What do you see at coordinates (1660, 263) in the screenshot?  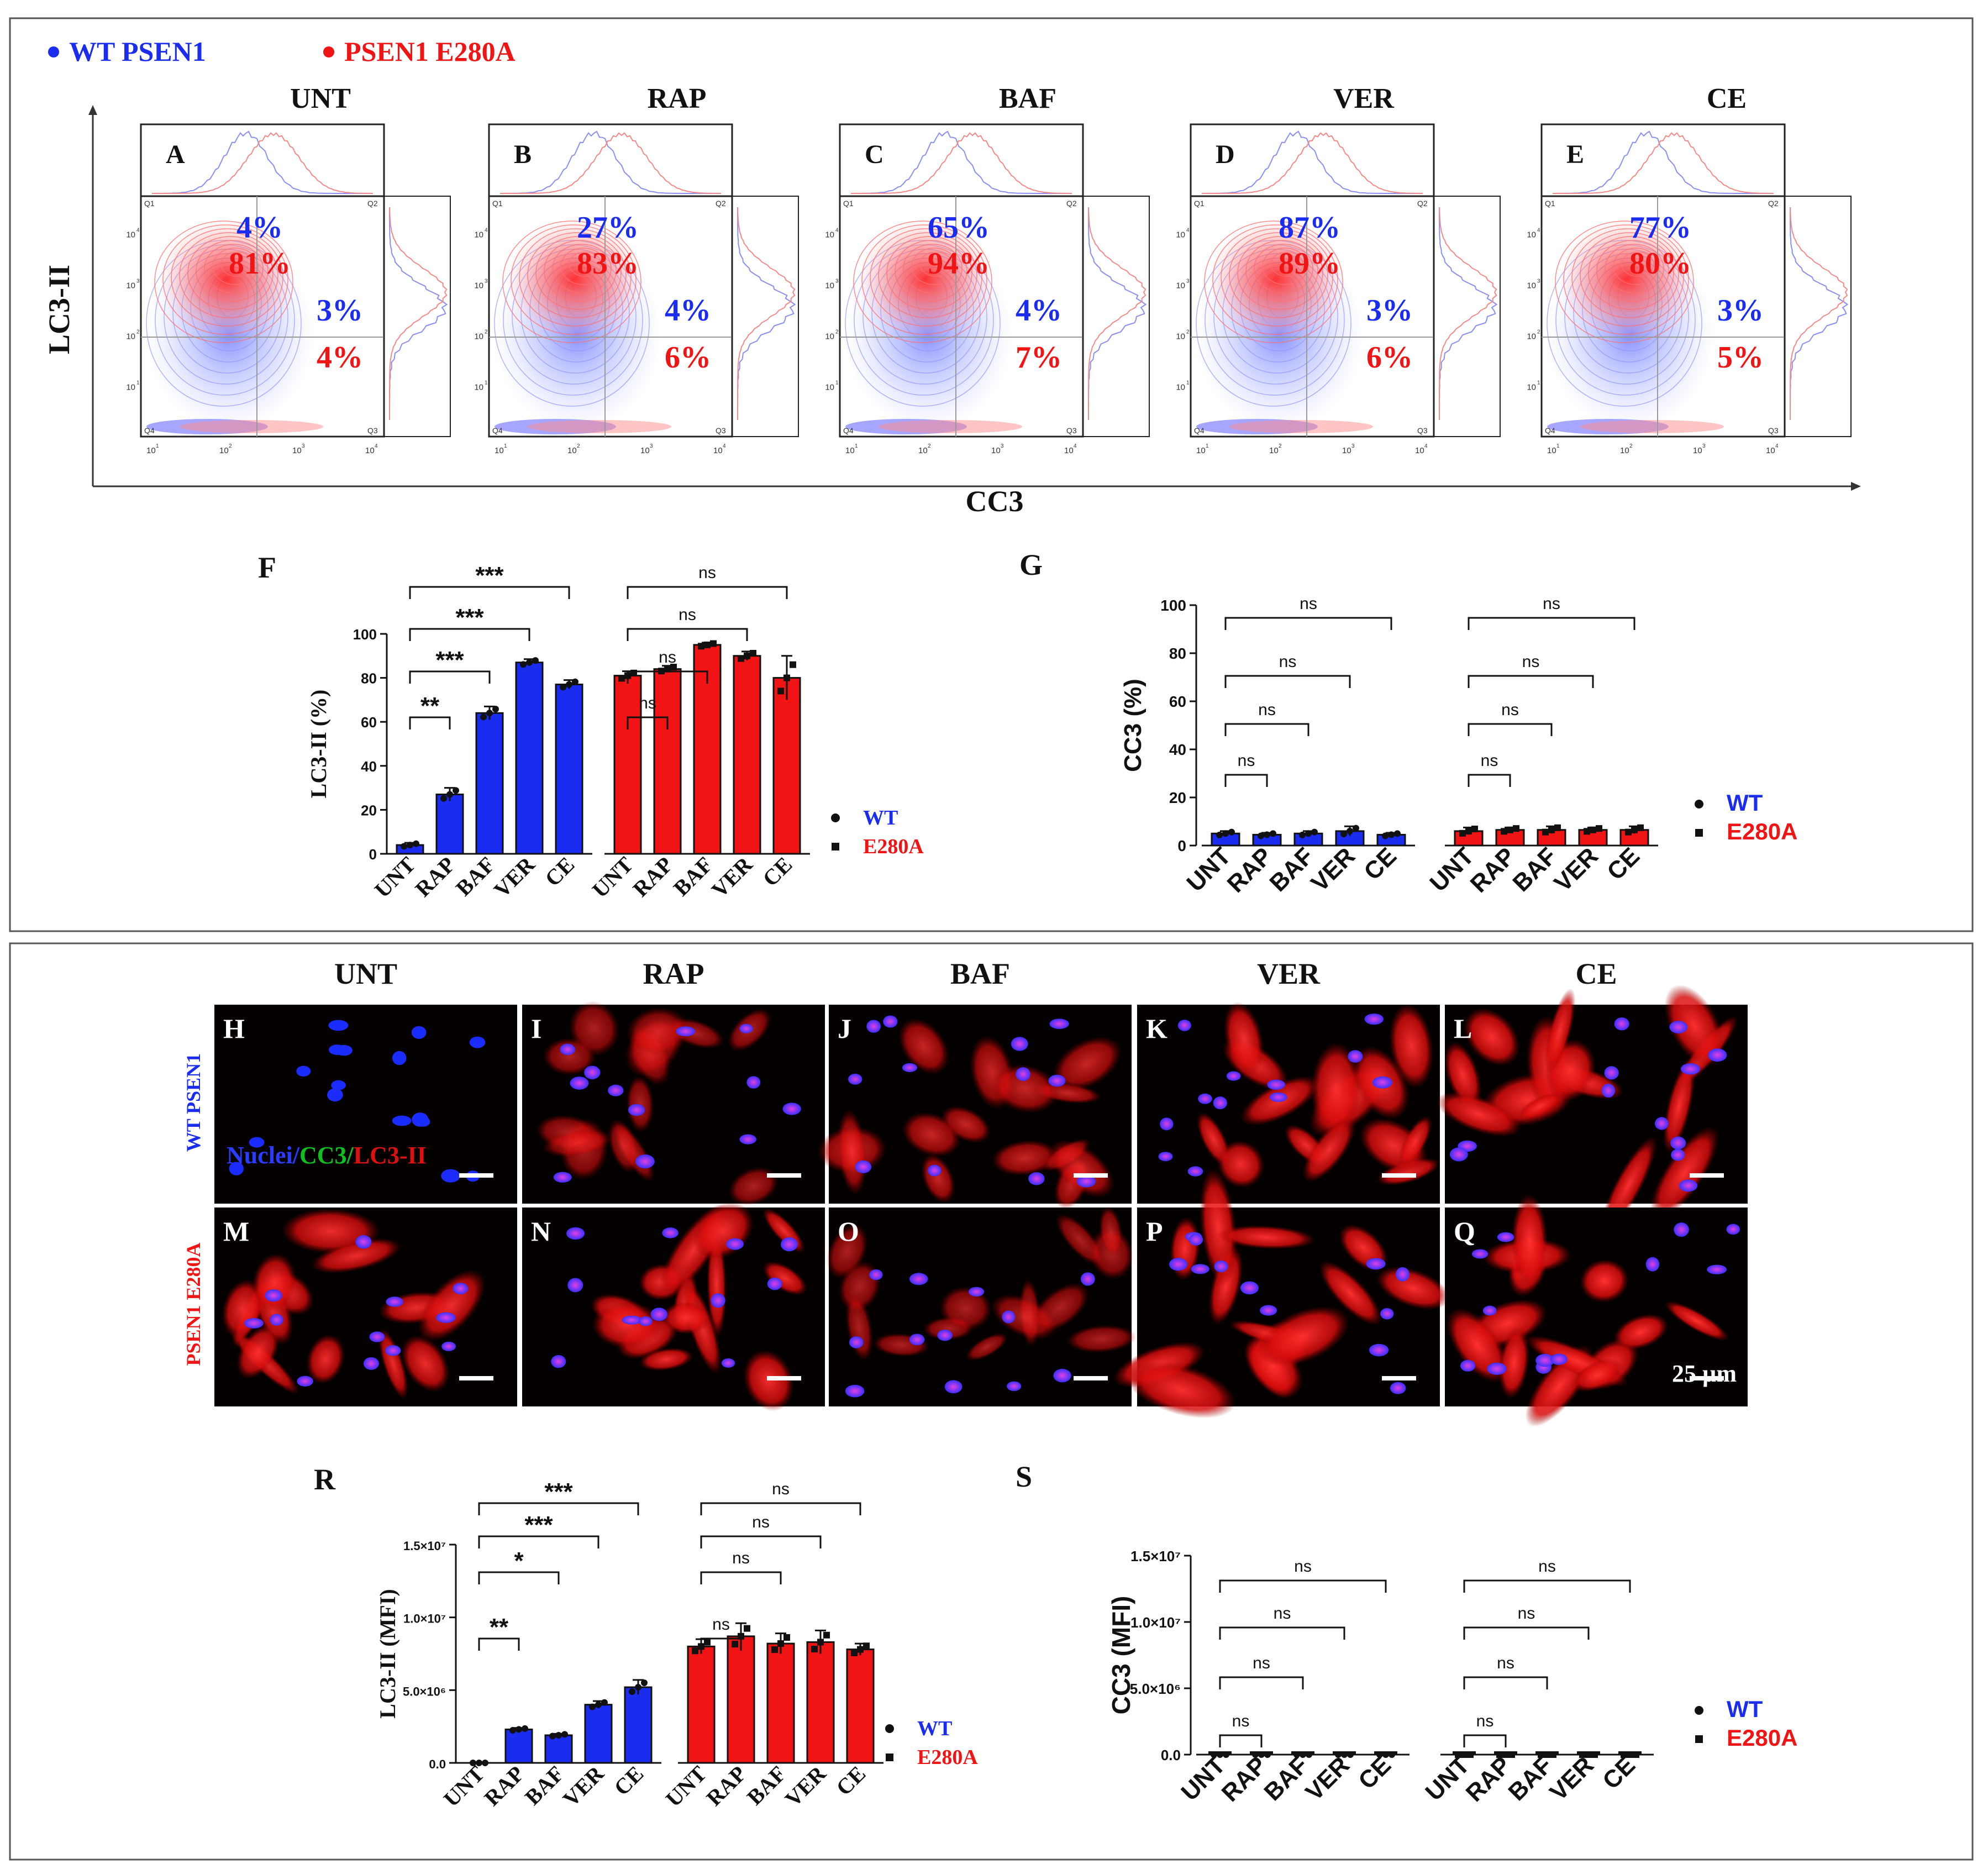 I see `flow-q2-e280a-percent: 80%` at bounding box center [1660, 263].